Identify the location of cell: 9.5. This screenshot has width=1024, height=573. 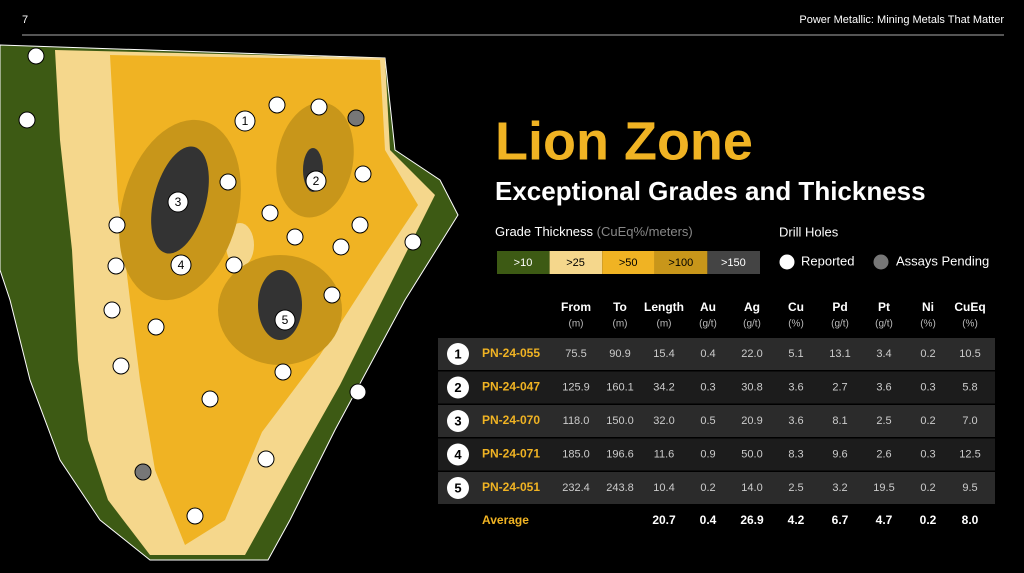
(969, 488).